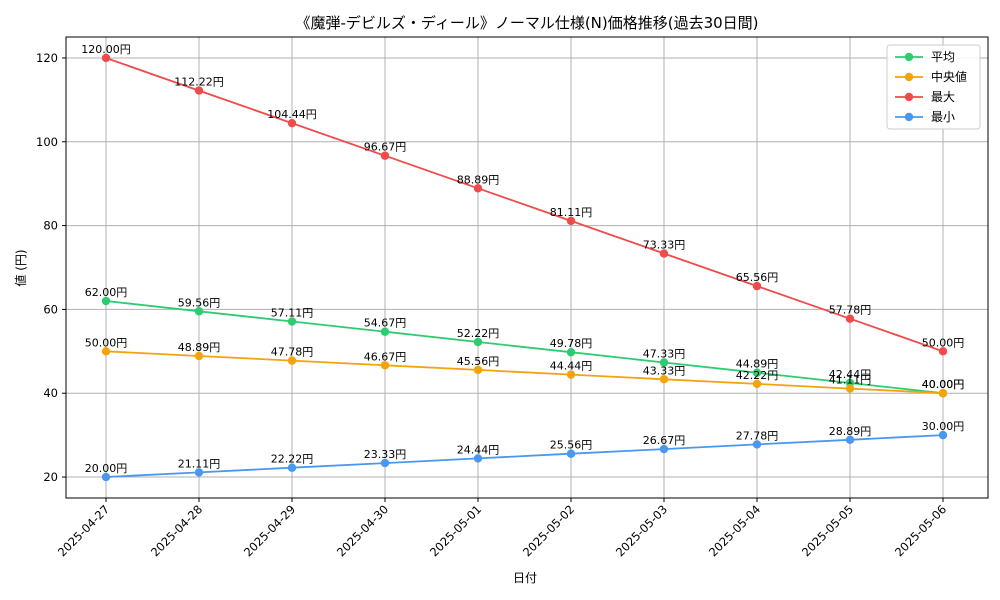 This screenshot has width=1000, height=600. I want to click on data-label: 65.56円, so click(757, 277).